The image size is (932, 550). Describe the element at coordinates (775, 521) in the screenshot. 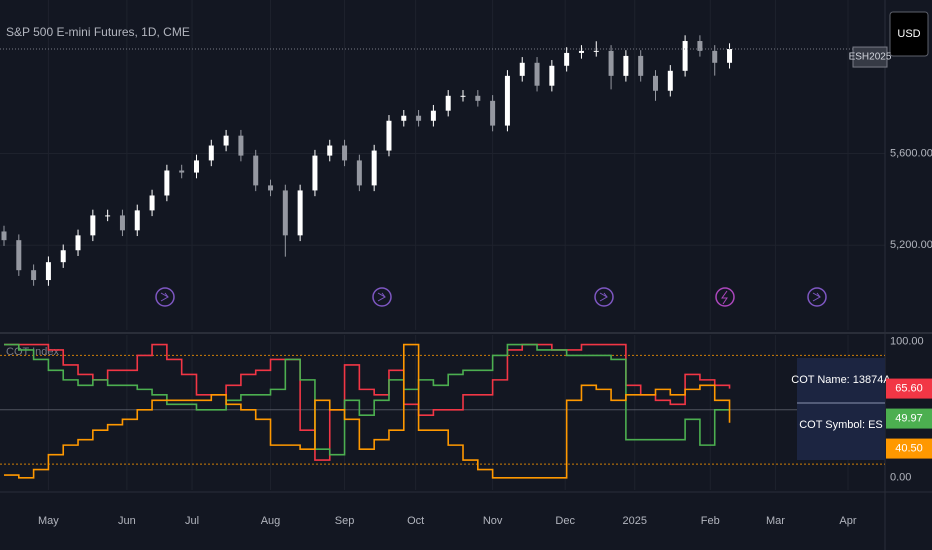

I see `x-tick-label: Mar` at that location.